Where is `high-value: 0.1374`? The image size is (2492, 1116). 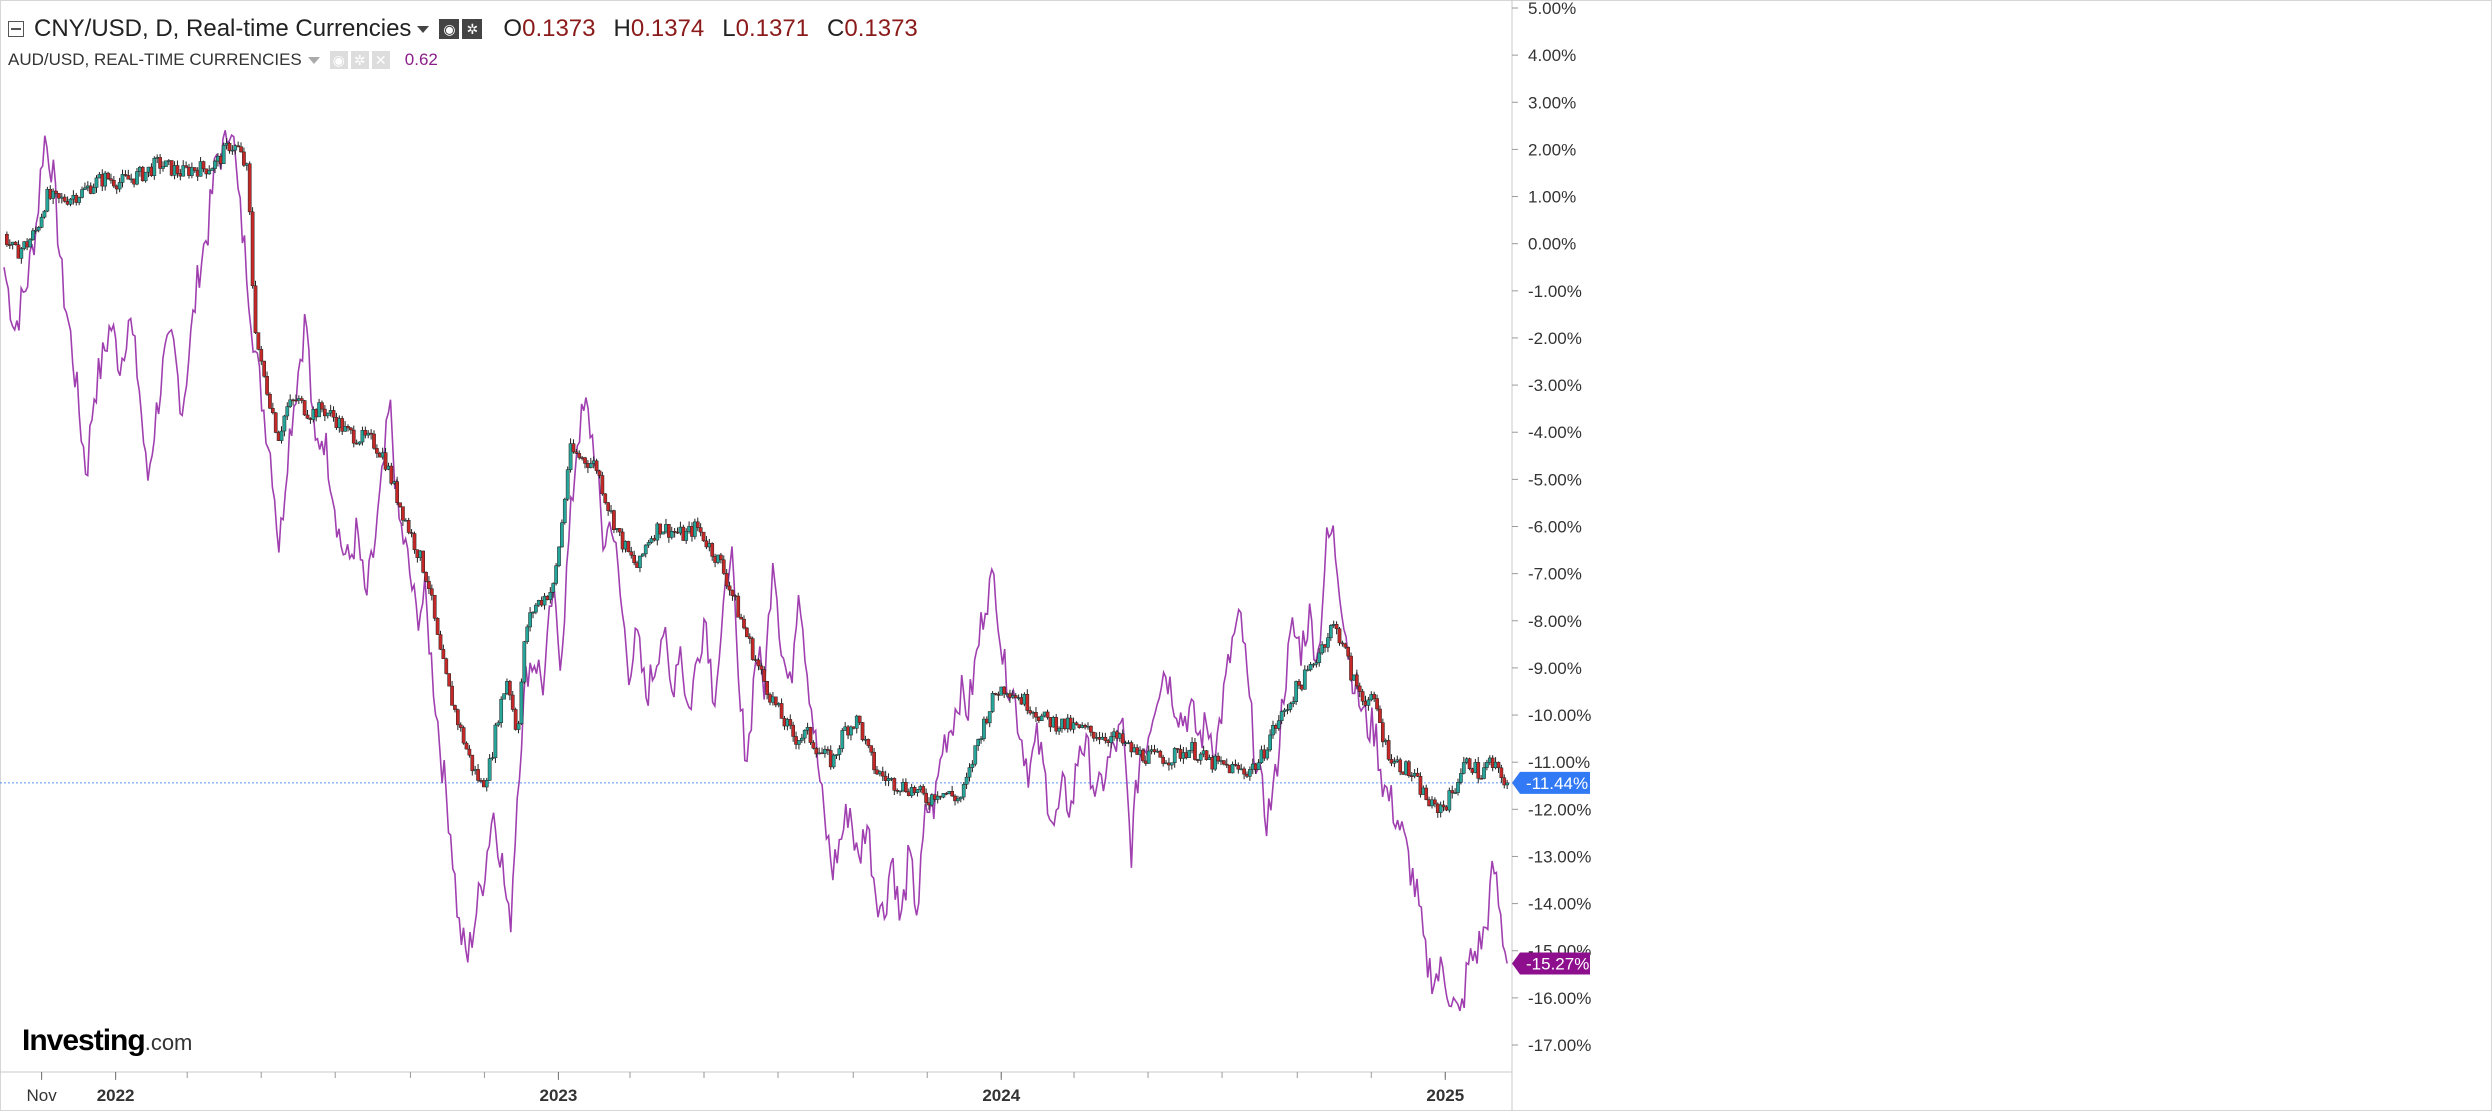 high-value: 0.1374 is located at coordinates (667, 28).